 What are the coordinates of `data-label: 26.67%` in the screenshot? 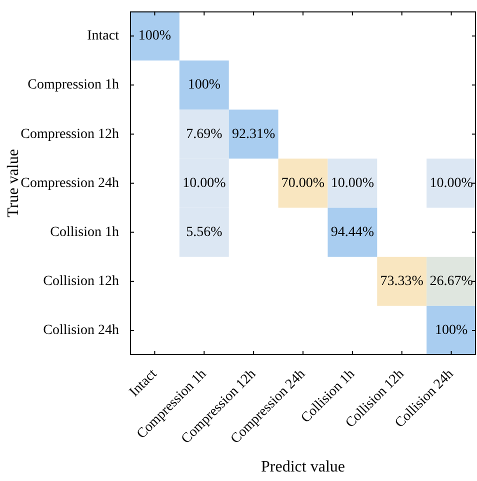 It's located at (452, 282).